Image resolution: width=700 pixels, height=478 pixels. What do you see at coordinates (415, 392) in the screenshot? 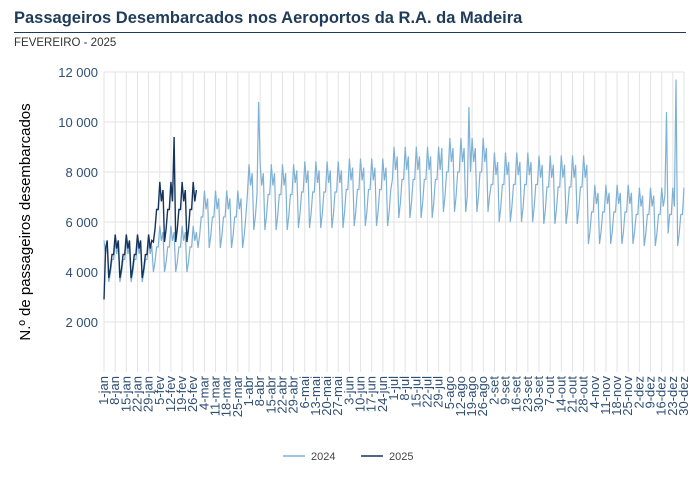
I see `x-tick-label: 15-jul` at bounding box center [415, 392].